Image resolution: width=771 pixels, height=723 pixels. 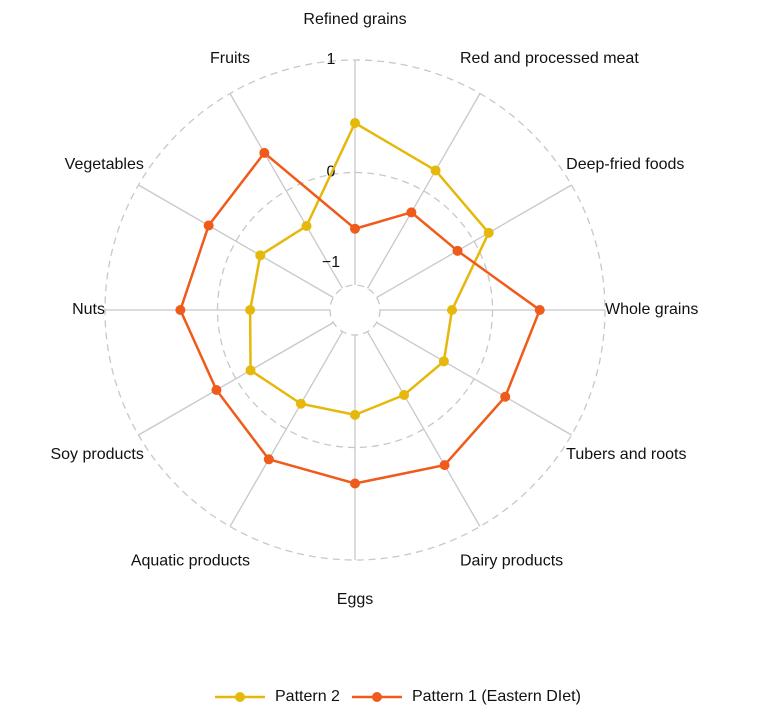 What do you see at coordinates (331, 59) in the screenshot?
I see `r-tick-label: 1` at bounding box center [331, 59].